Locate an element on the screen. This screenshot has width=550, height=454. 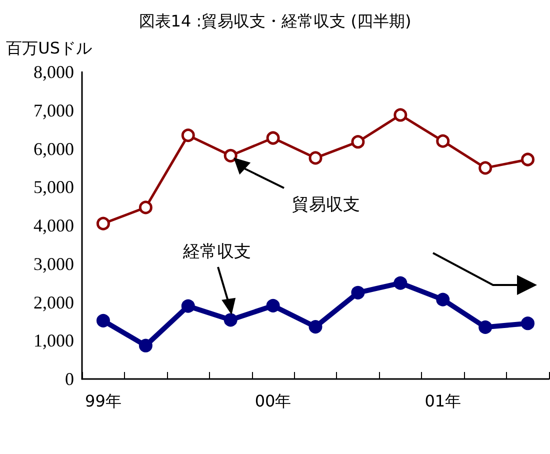
x-tick-label: 99年 is located at coordinates (103, 401).